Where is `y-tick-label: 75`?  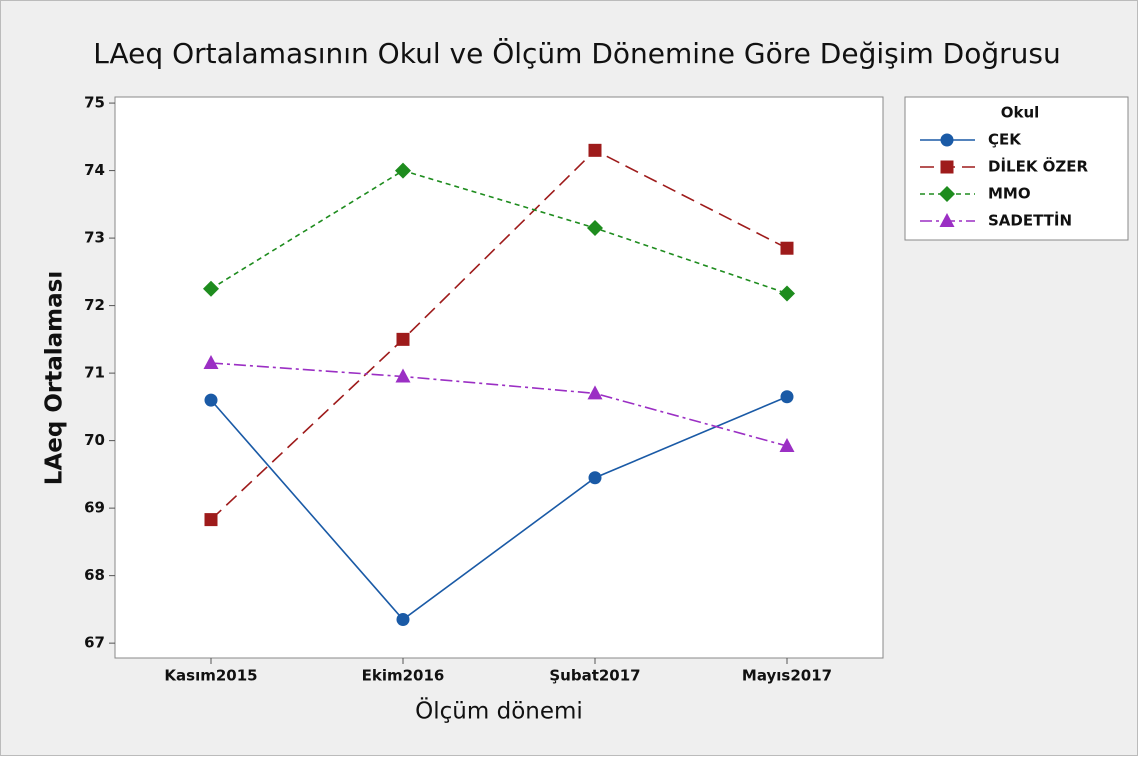
y-tick-label: 75 is located at coordinates (94, 103).